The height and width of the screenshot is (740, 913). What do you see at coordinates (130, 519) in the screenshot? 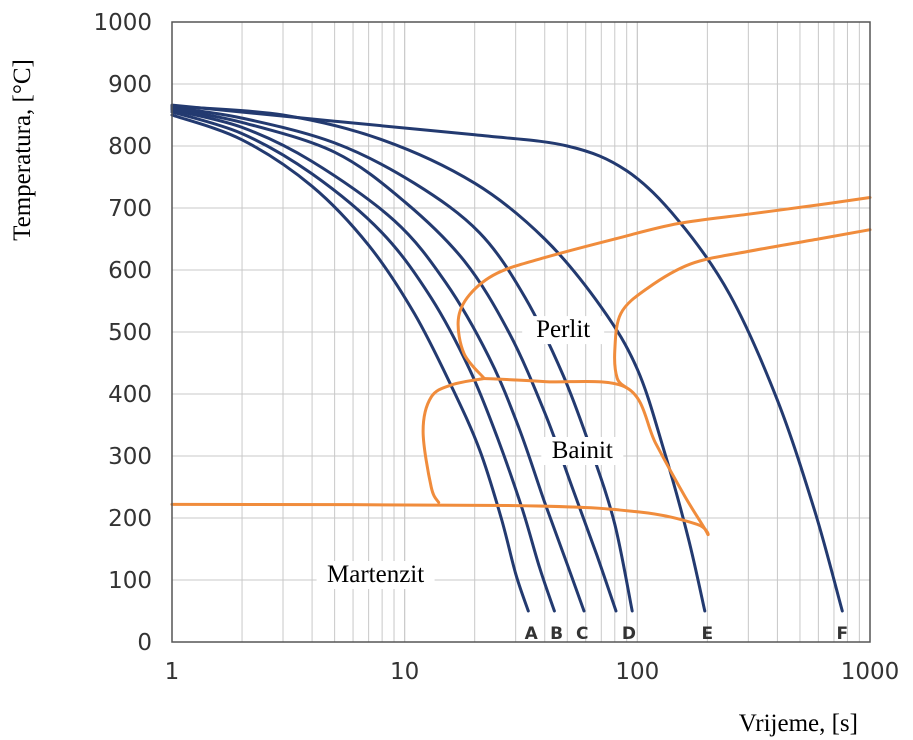
I see `y-tick-label: 200` at bounding box center [130, 519].